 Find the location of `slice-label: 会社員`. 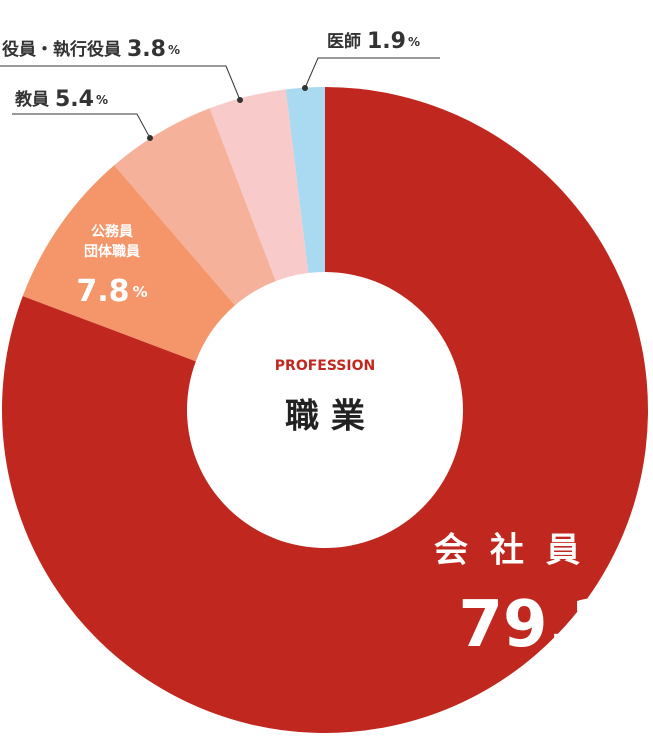

slice-label: 会社員 is located at coordinates (518, 551).